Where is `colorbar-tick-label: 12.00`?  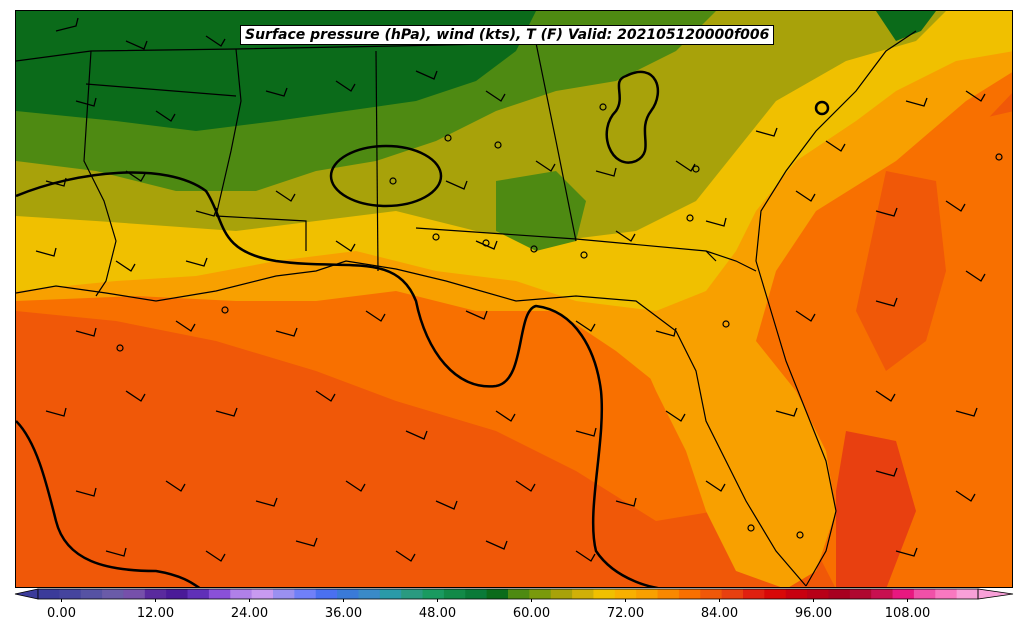 colorbar-tick-label: 12.00 is located at coordinates (155, 613).